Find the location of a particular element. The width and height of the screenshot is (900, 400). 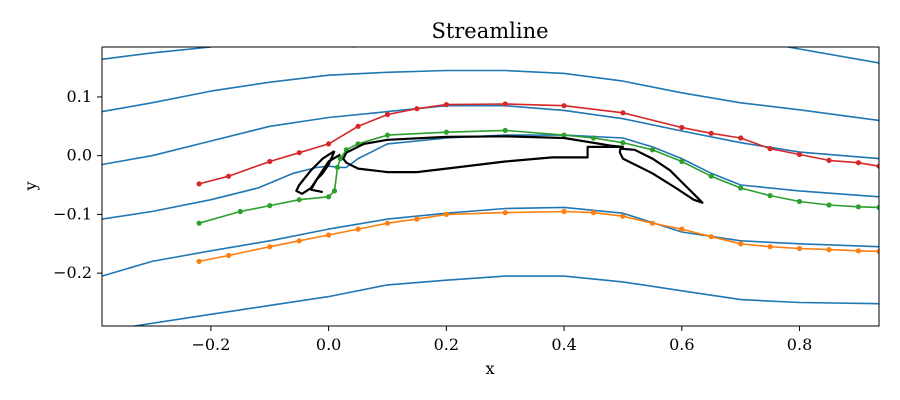

y-axis: −0.2 −0.1 0.0 0.1 is located at coordinates (77, 184).